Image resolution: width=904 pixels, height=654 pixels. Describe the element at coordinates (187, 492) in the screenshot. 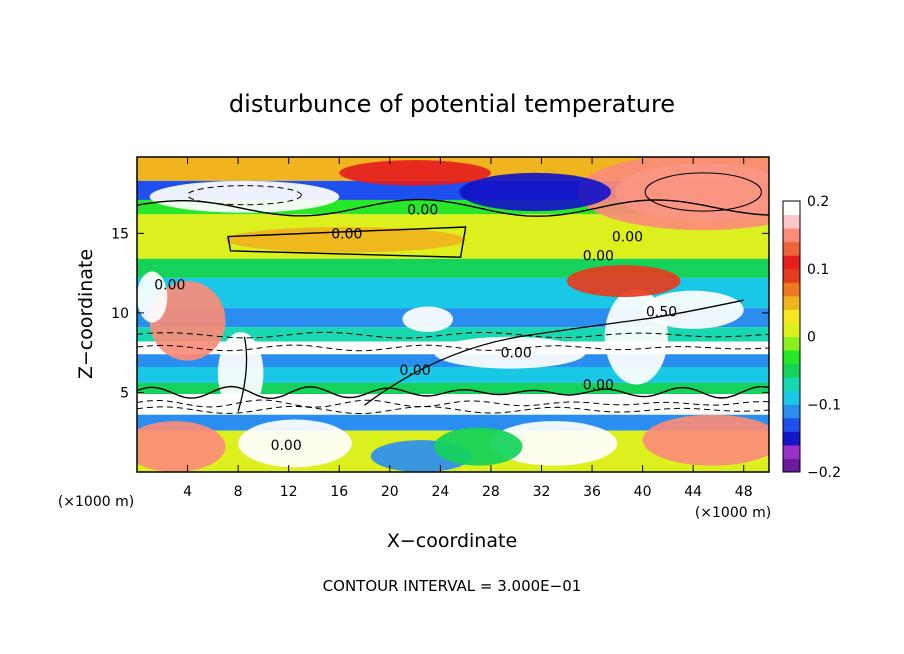

I see `x-tick-label-0: 4` at that location.